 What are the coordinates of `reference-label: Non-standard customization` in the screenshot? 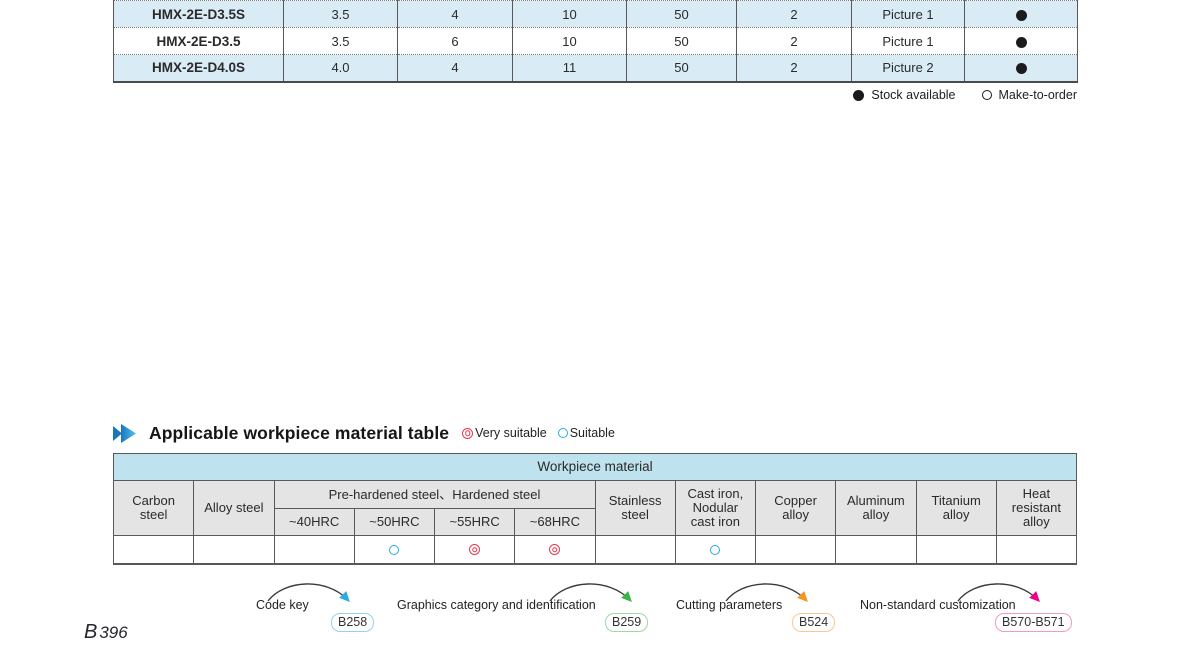 It's located at (938, 605).